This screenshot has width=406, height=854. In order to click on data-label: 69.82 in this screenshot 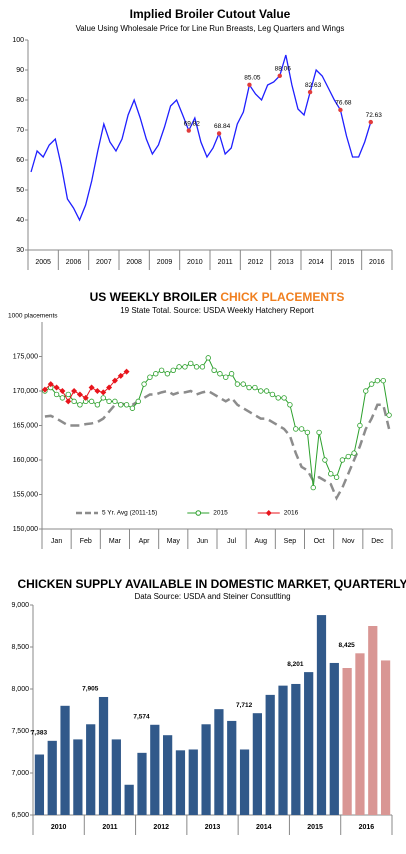, I will do `click(192, 123)`.